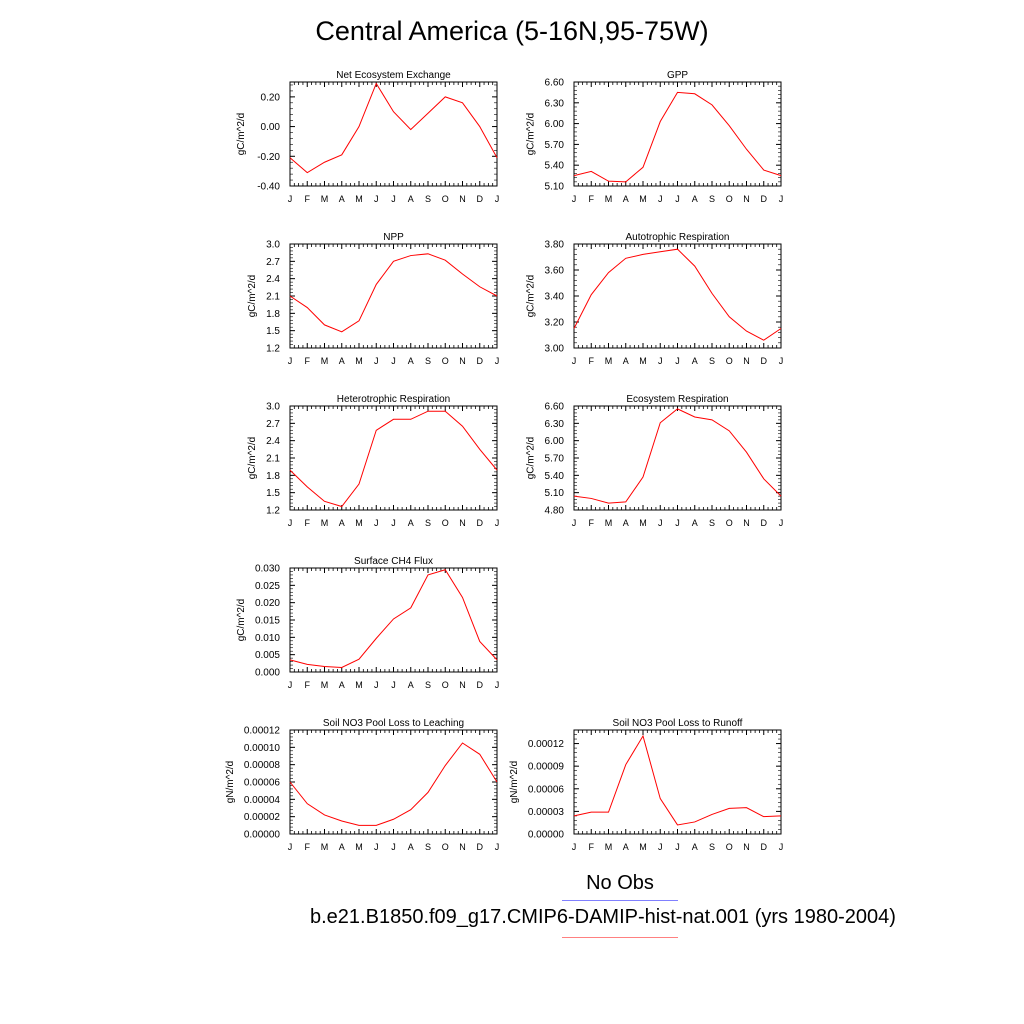 The height and width of the screenshot is (1024, 1024). Describe the element at coordinates (555, 424) in the screenshot. I see `y-tick-label: 6.30` at that location.